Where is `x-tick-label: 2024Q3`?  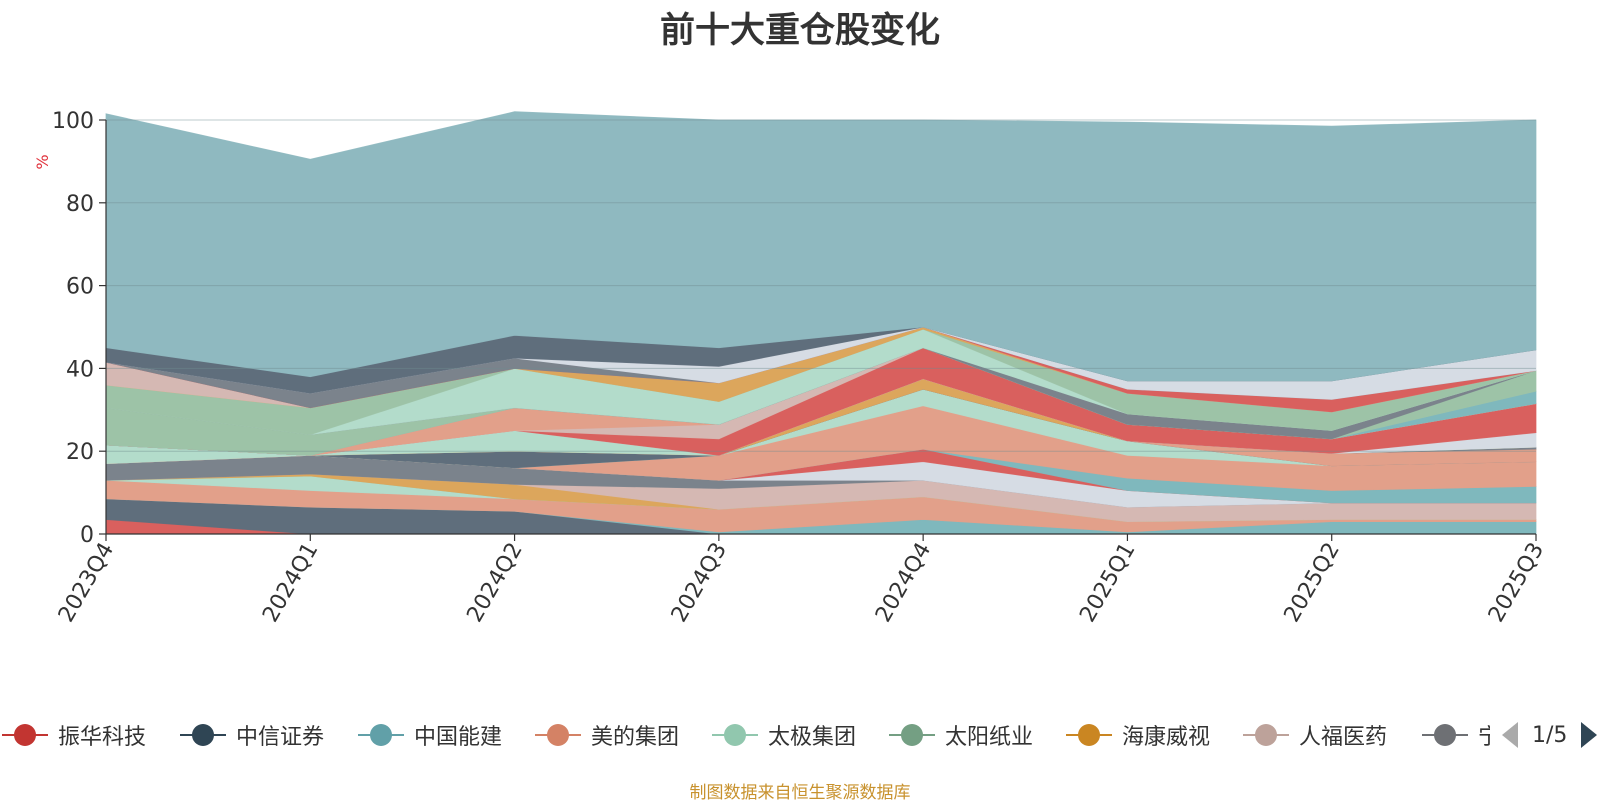 x-tick-label: 2024Q3 is located at coordinates (699, 583).